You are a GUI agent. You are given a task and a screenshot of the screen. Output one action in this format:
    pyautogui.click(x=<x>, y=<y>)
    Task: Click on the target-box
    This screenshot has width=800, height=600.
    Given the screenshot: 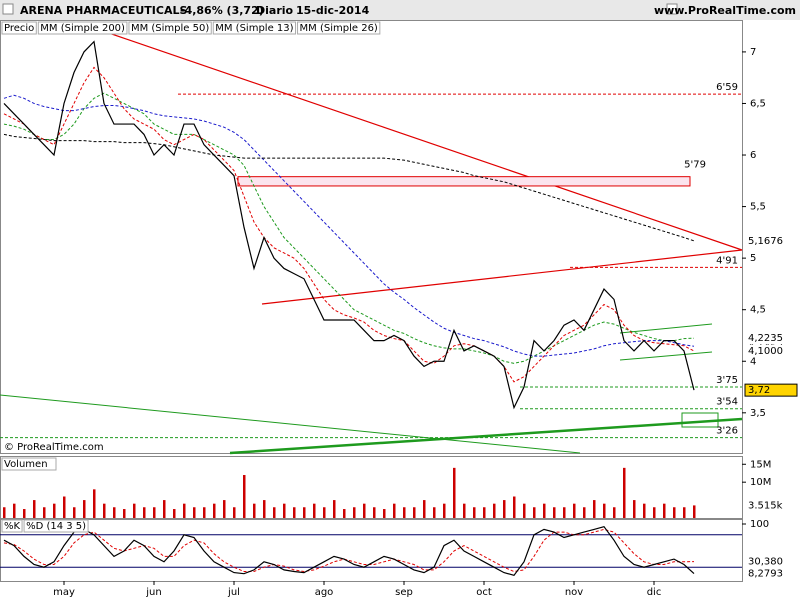 What is the action you would take?
    pyautogui.click(x=700, y=420)
    